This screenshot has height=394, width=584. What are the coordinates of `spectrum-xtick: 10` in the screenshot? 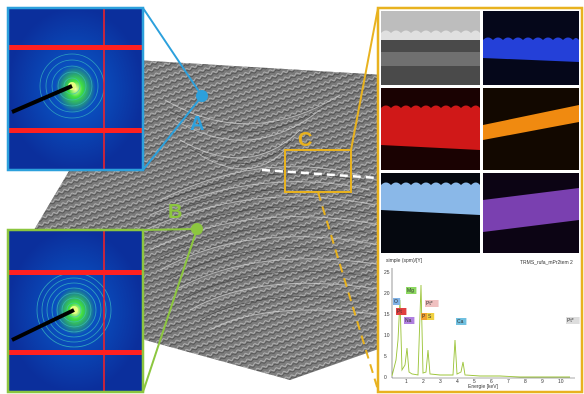 It's located at (561, 382).